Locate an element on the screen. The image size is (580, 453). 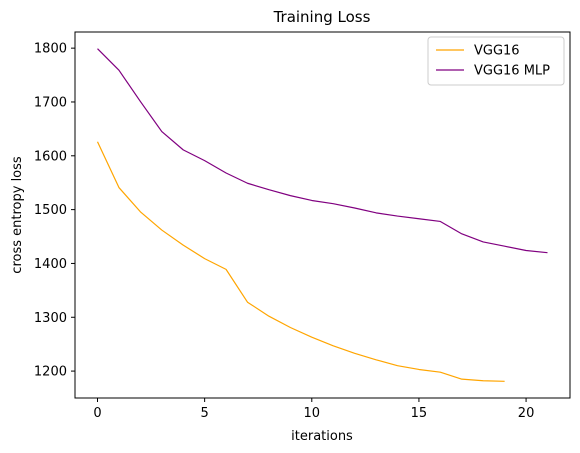
x-tick-label: 10 is located at coordinates (312, 413).